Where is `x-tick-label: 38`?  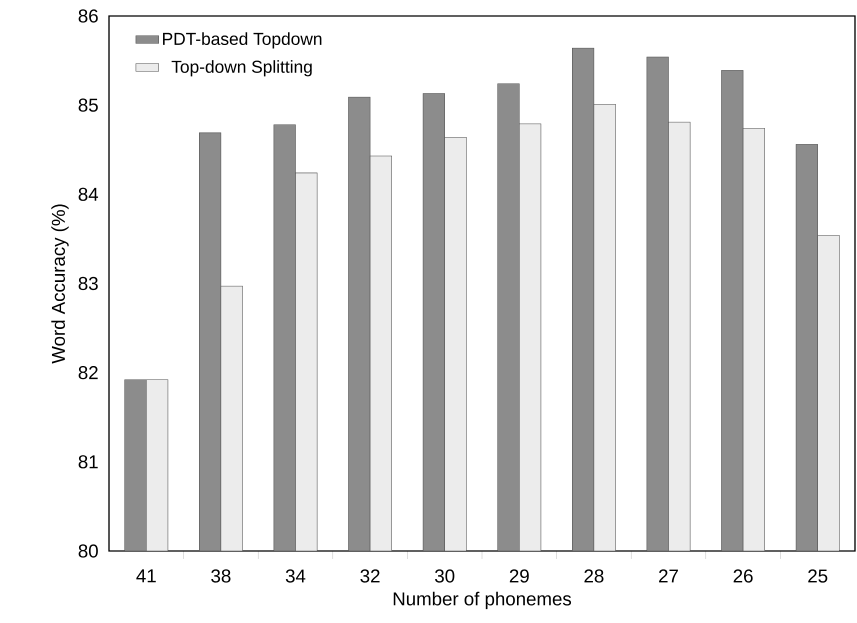
x-tick-label: 38 is located at coordinates (220, 576).